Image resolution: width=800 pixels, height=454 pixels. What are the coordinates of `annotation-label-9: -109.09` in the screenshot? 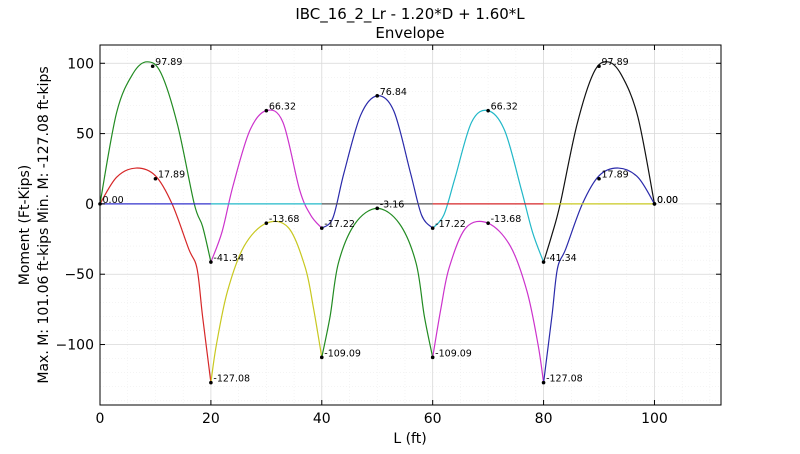 It's located at (342, 353).